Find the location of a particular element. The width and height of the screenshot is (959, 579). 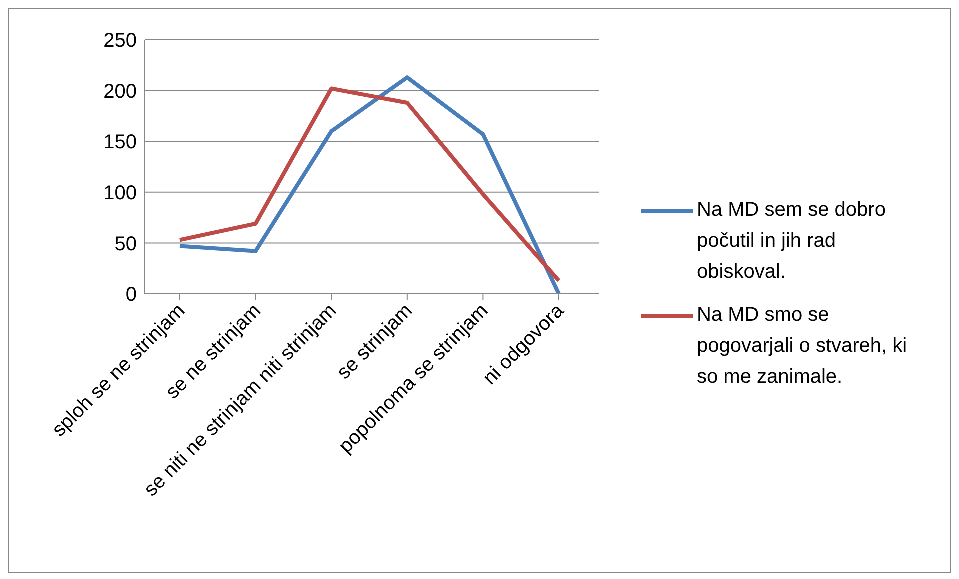

y-tick-label: 0 is located at coordinates (131, 295).